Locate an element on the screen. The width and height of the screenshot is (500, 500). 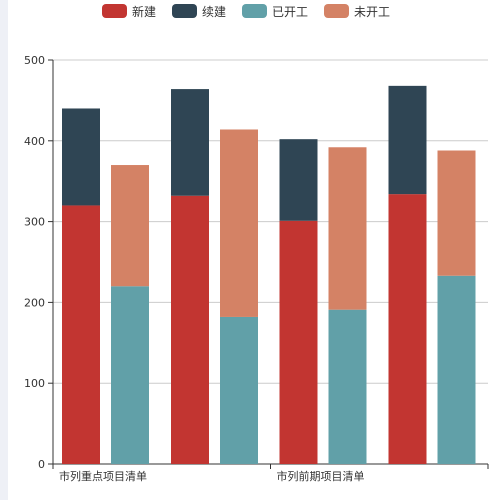
legend-swatch-continued is located at coordinates (184, 11).